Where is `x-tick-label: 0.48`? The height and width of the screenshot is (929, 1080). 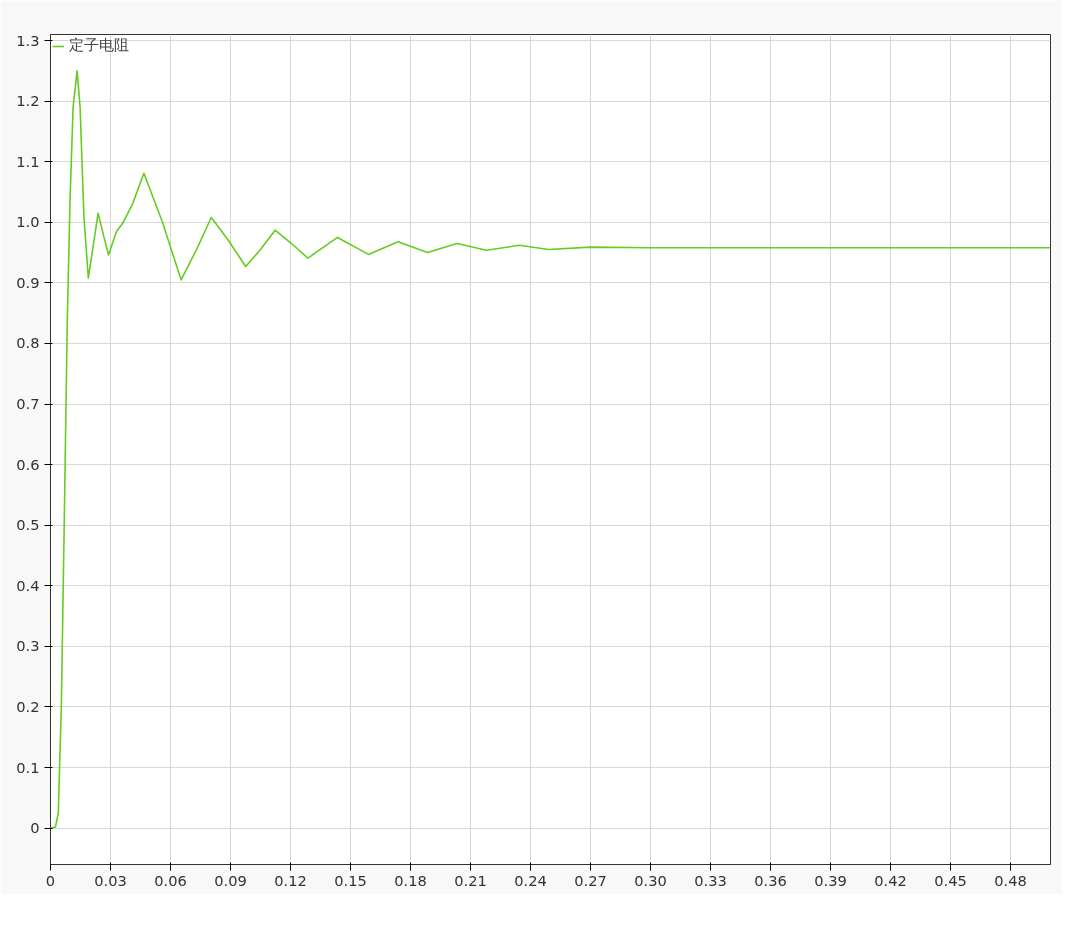
x-tick-label: 0.48 is located at coordinates (1010, 880).